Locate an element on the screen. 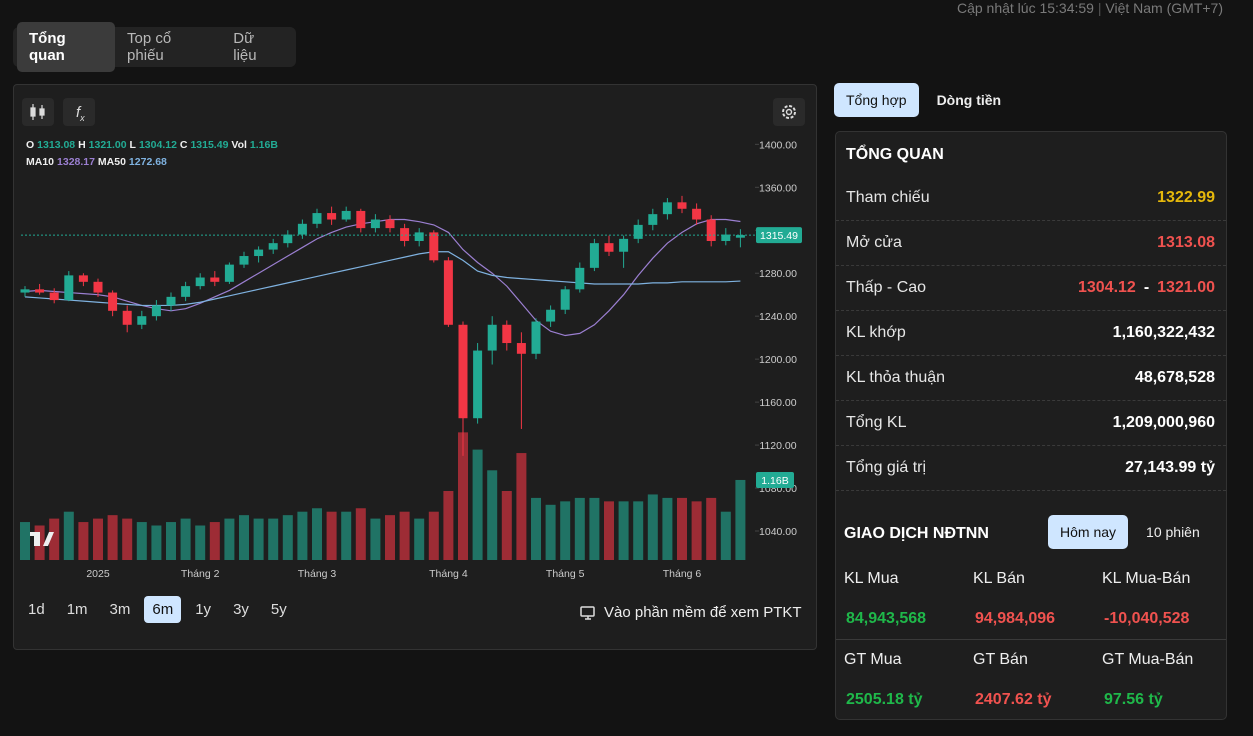 The image size is (1253, 736). fx-icon: fx is located at coordinates (80, 113).